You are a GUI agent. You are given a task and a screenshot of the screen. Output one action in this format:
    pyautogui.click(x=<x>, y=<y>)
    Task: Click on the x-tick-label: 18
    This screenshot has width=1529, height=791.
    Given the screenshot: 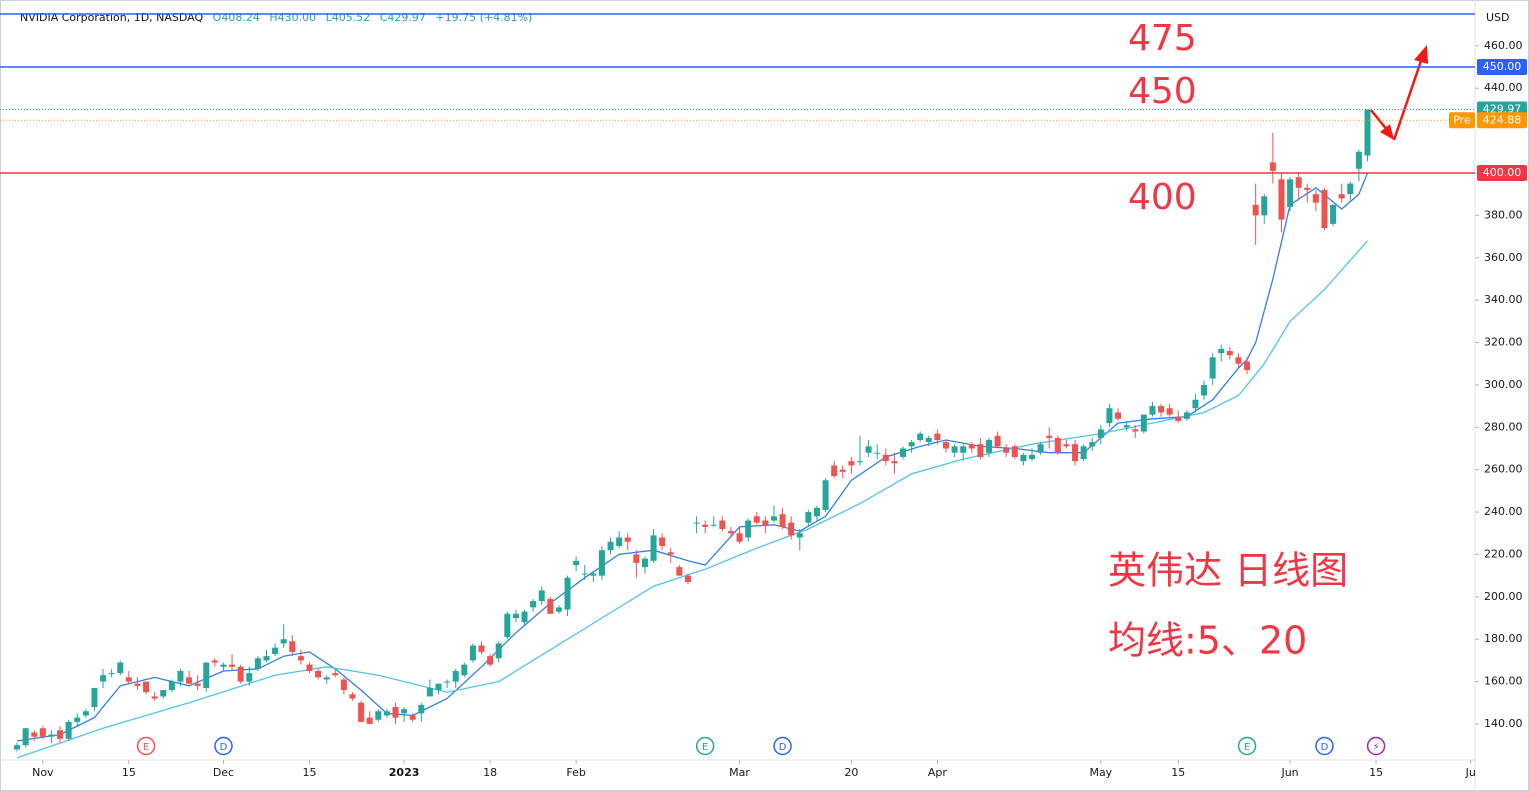 What is the action you would take?
    pyautogui.click(x=490, y=772)
    